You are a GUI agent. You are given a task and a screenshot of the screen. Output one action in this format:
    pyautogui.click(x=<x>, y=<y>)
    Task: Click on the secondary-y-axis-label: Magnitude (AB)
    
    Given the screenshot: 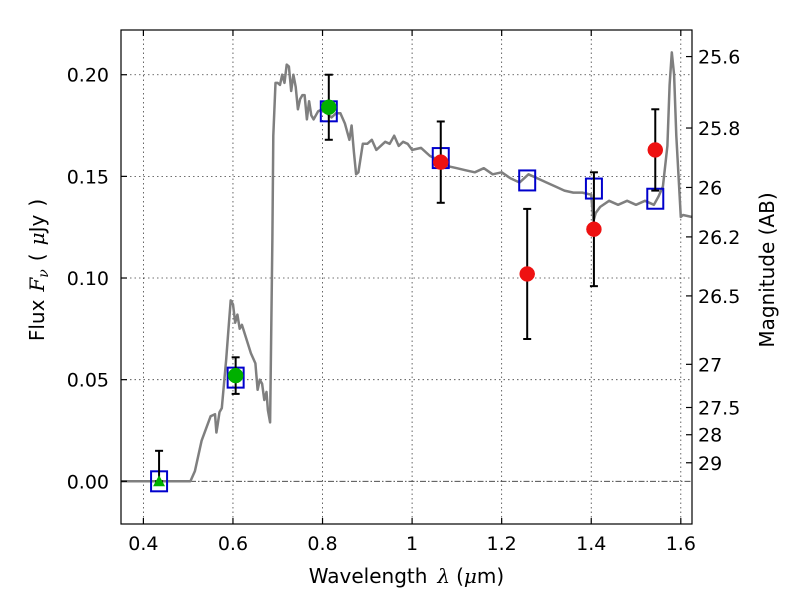 What is the action you would take?
    pyautogui.click(x=767, y=269)
    